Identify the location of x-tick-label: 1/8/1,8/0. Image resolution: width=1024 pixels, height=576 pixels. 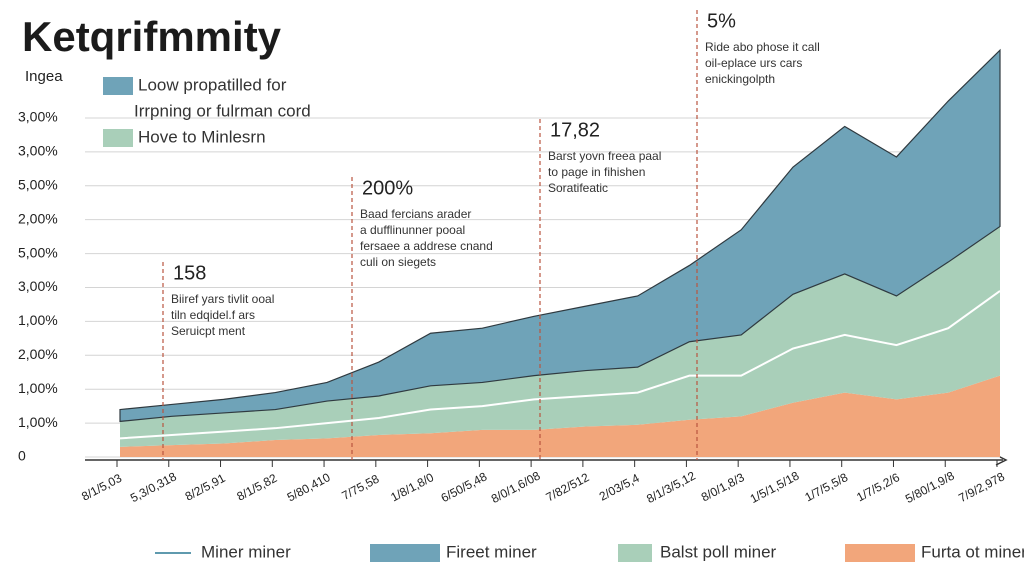
(412, 487).